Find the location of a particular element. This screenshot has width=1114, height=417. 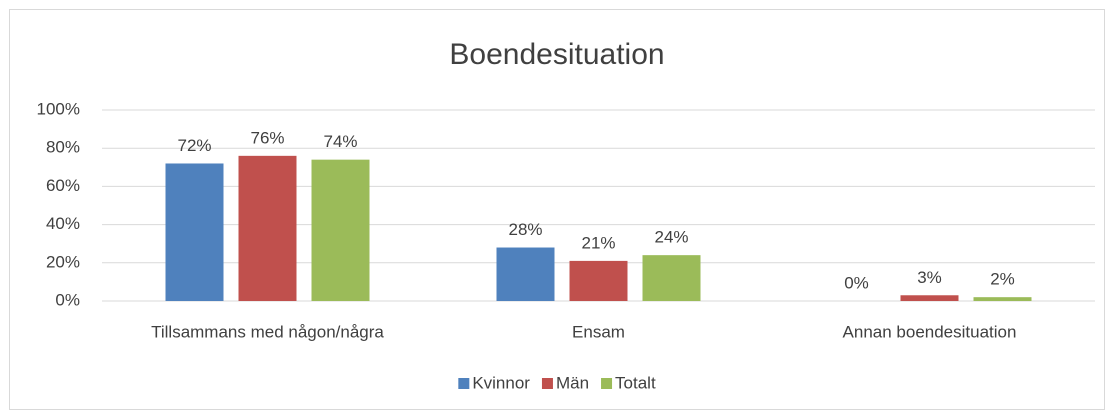

value-label: 3% is located at coordinates (929, 277).